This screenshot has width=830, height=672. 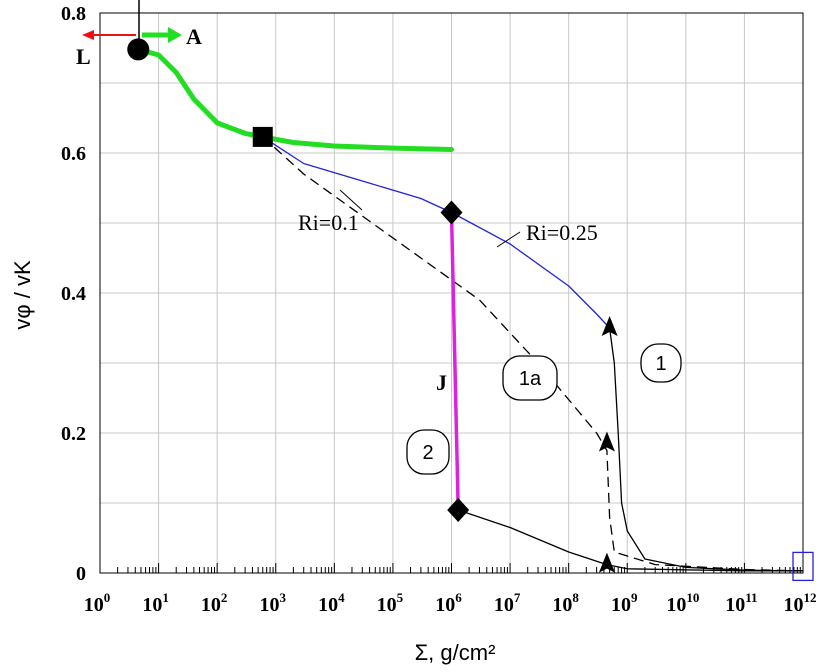 What do you see at coordinates (194, 36) in the screenshot?
I see `label-A: A` at bounding box center [194, 36].